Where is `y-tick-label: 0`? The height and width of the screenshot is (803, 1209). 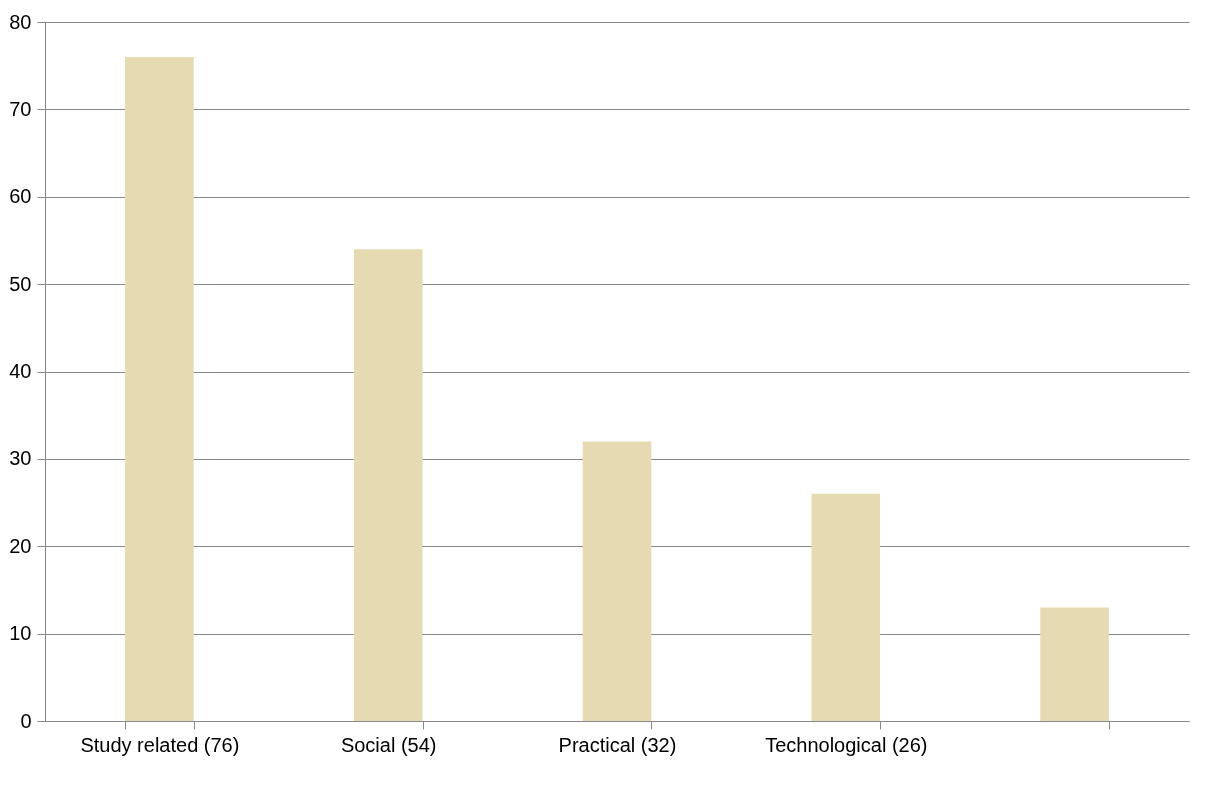 y-tick-label: 0 is located at coordinates (26, 720).